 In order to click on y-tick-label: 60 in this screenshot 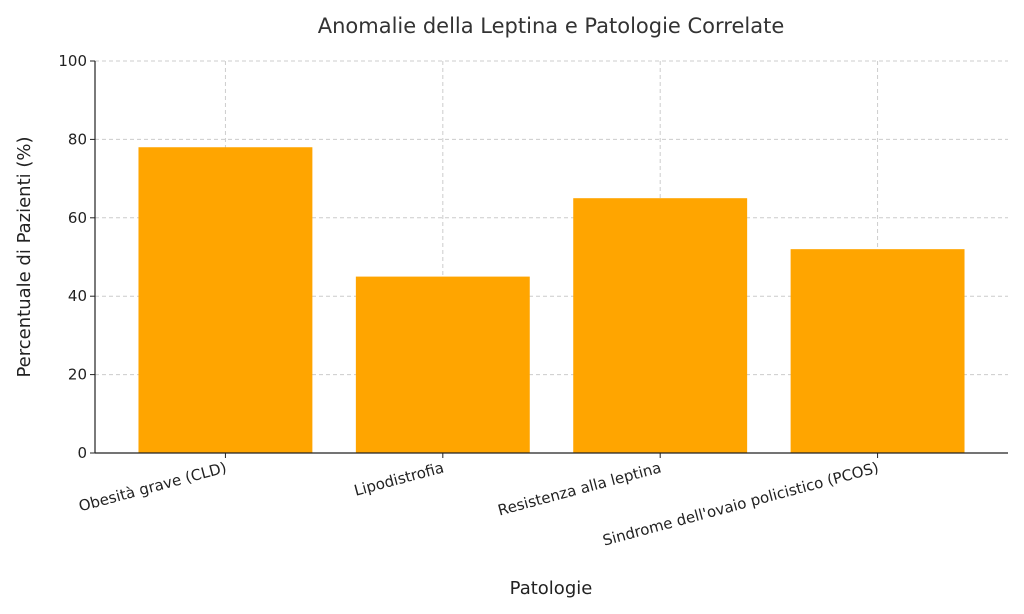, I will do `click(77, 218)`.